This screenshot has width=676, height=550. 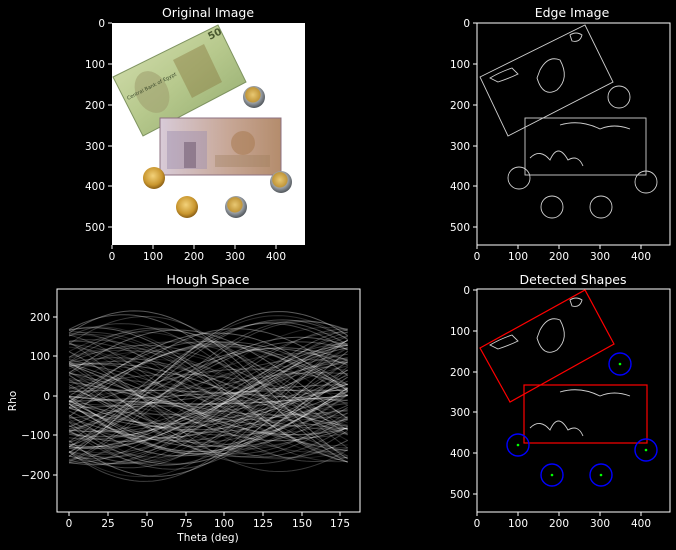 I want to click on detected-ytick: 100, so click(x=460, y=332).